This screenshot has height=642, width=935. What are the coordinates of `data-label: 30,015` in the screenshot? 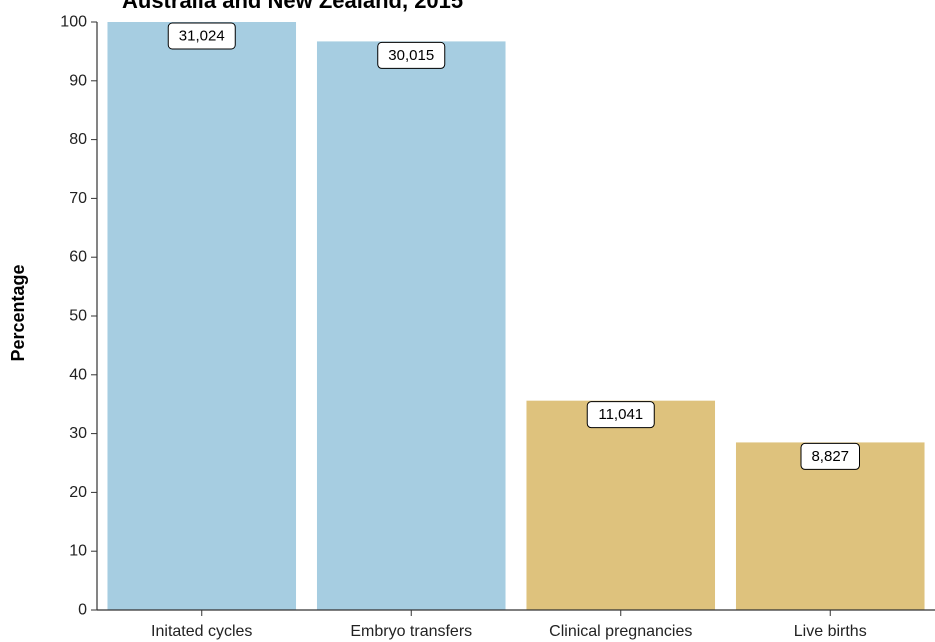 It's located at (411, 55).